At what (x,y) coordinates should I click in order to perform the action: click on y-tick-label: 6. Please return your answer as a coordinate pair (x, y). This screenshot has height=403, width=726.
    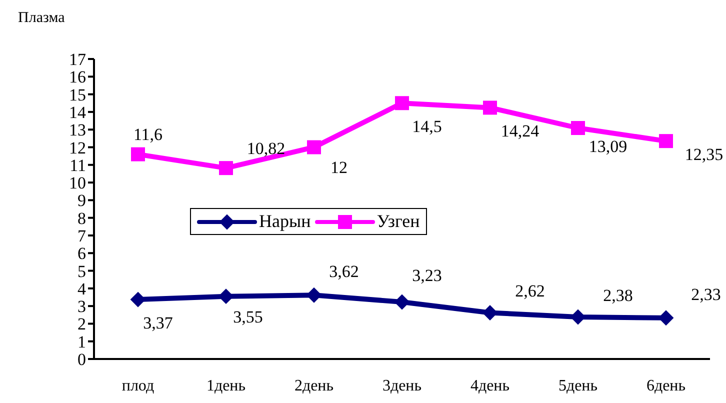
    Looking at the image, I should click on (82, 254).